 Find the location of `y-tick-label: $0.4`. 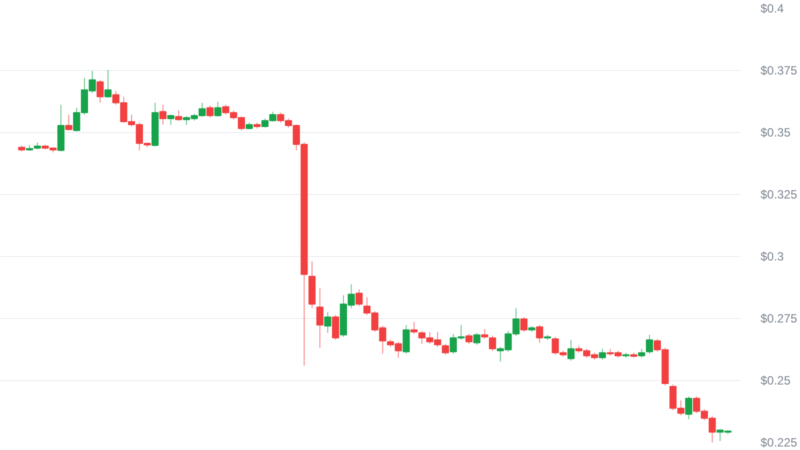

y-tick-label: $0.4 is located at coordinates (772, 9).